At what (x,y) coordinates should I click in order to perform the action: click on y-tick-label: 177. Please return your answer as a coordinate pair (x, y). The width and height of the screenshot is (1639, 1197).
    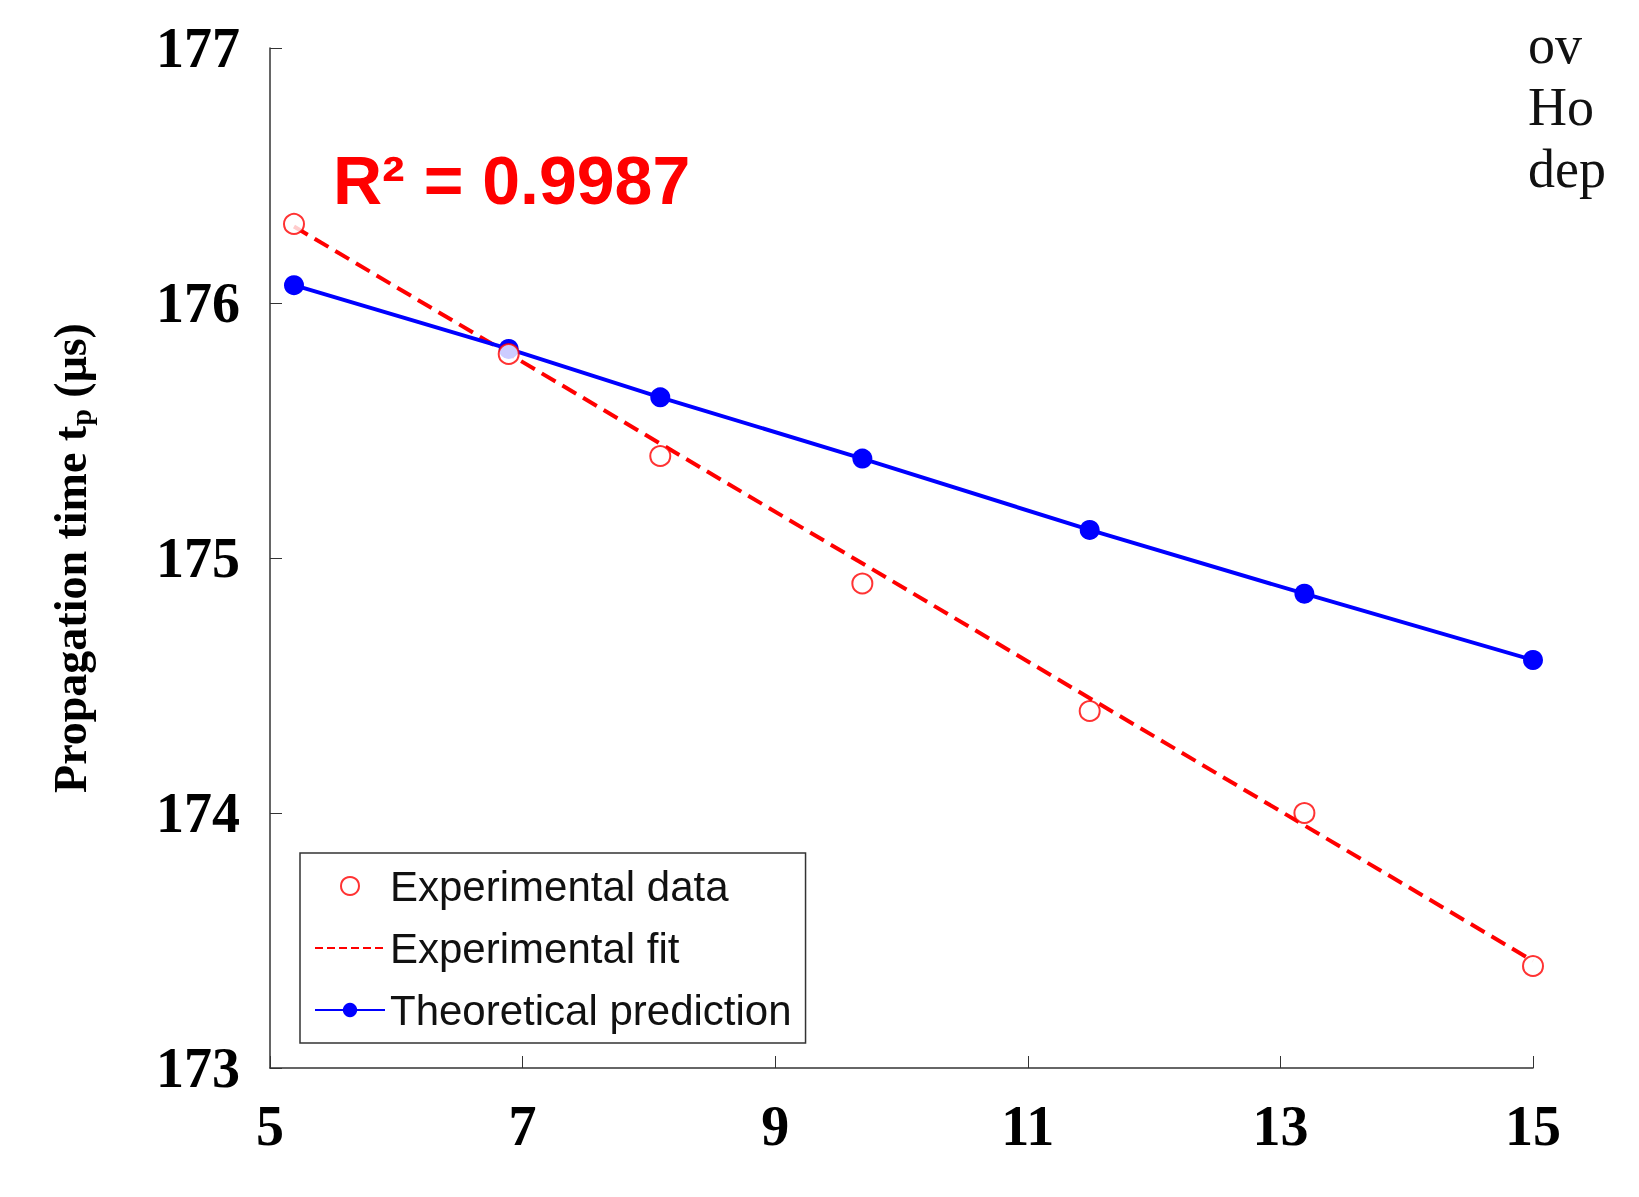
    Looking at the image, I should click on (198, 48).